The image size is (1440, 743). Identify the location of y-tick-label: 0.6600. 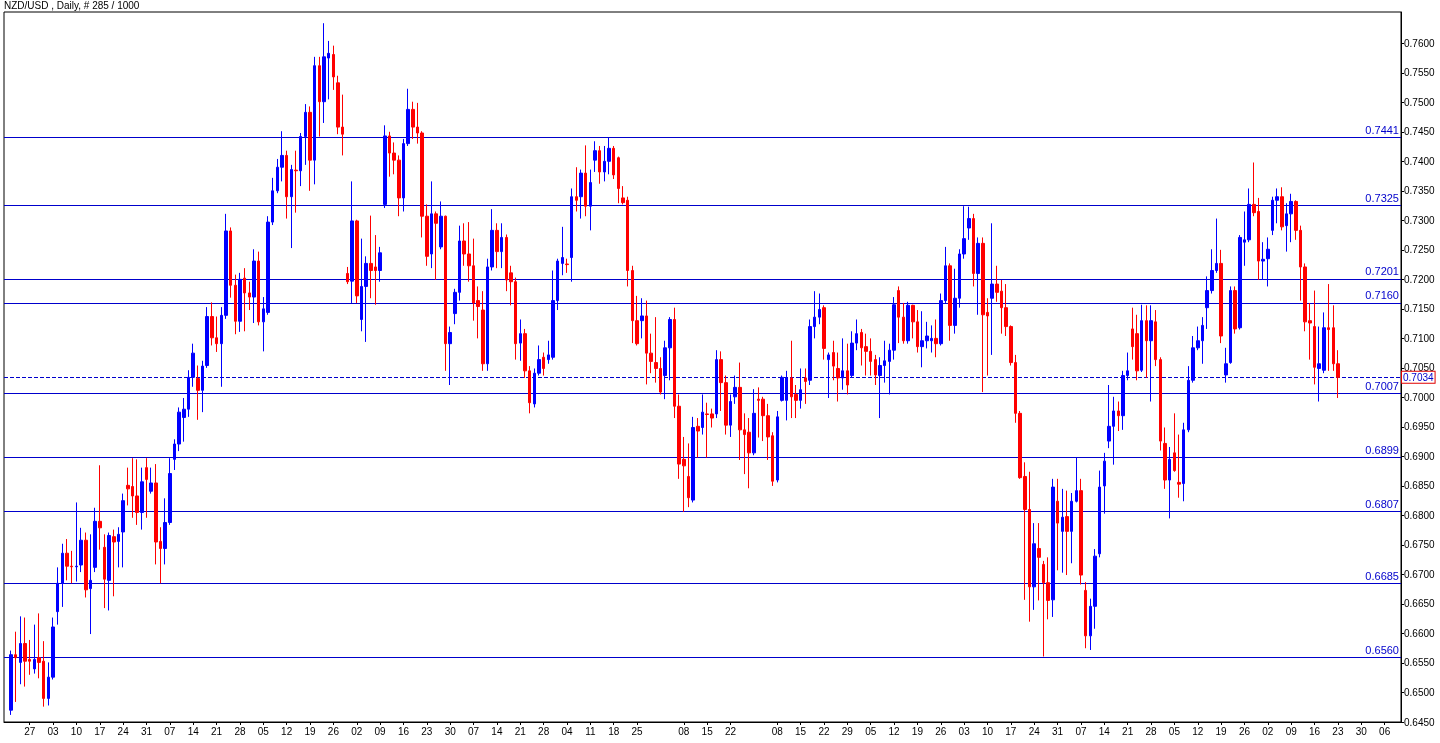
(1420, 633).